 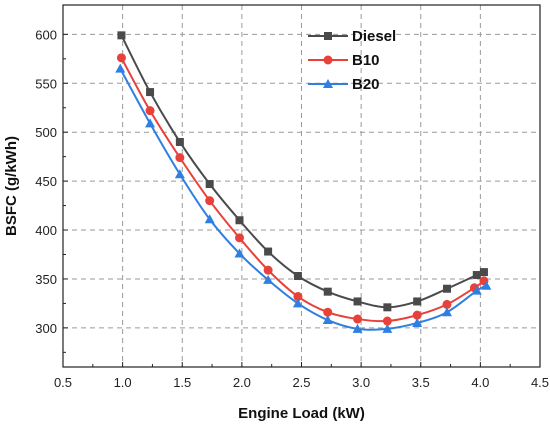 I want to click on x-tick-label: 2.5, so click(x=301, y=382).